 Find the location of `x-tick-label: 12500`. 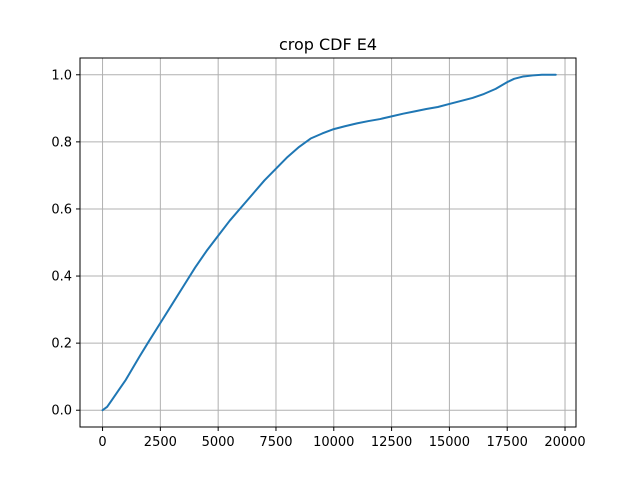

x-tick-label: 12500 is located at coordinates (391, 442).